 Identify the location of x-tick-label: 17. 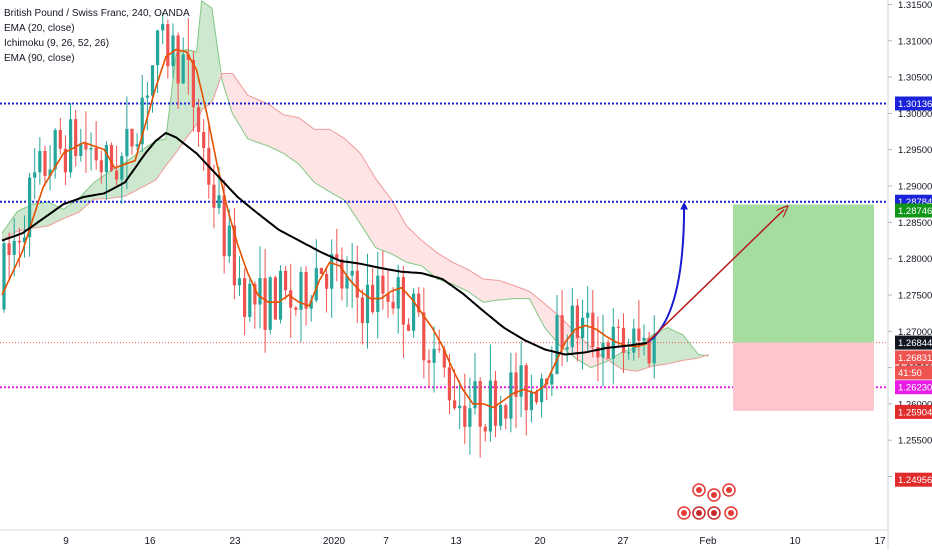
(880, 541).